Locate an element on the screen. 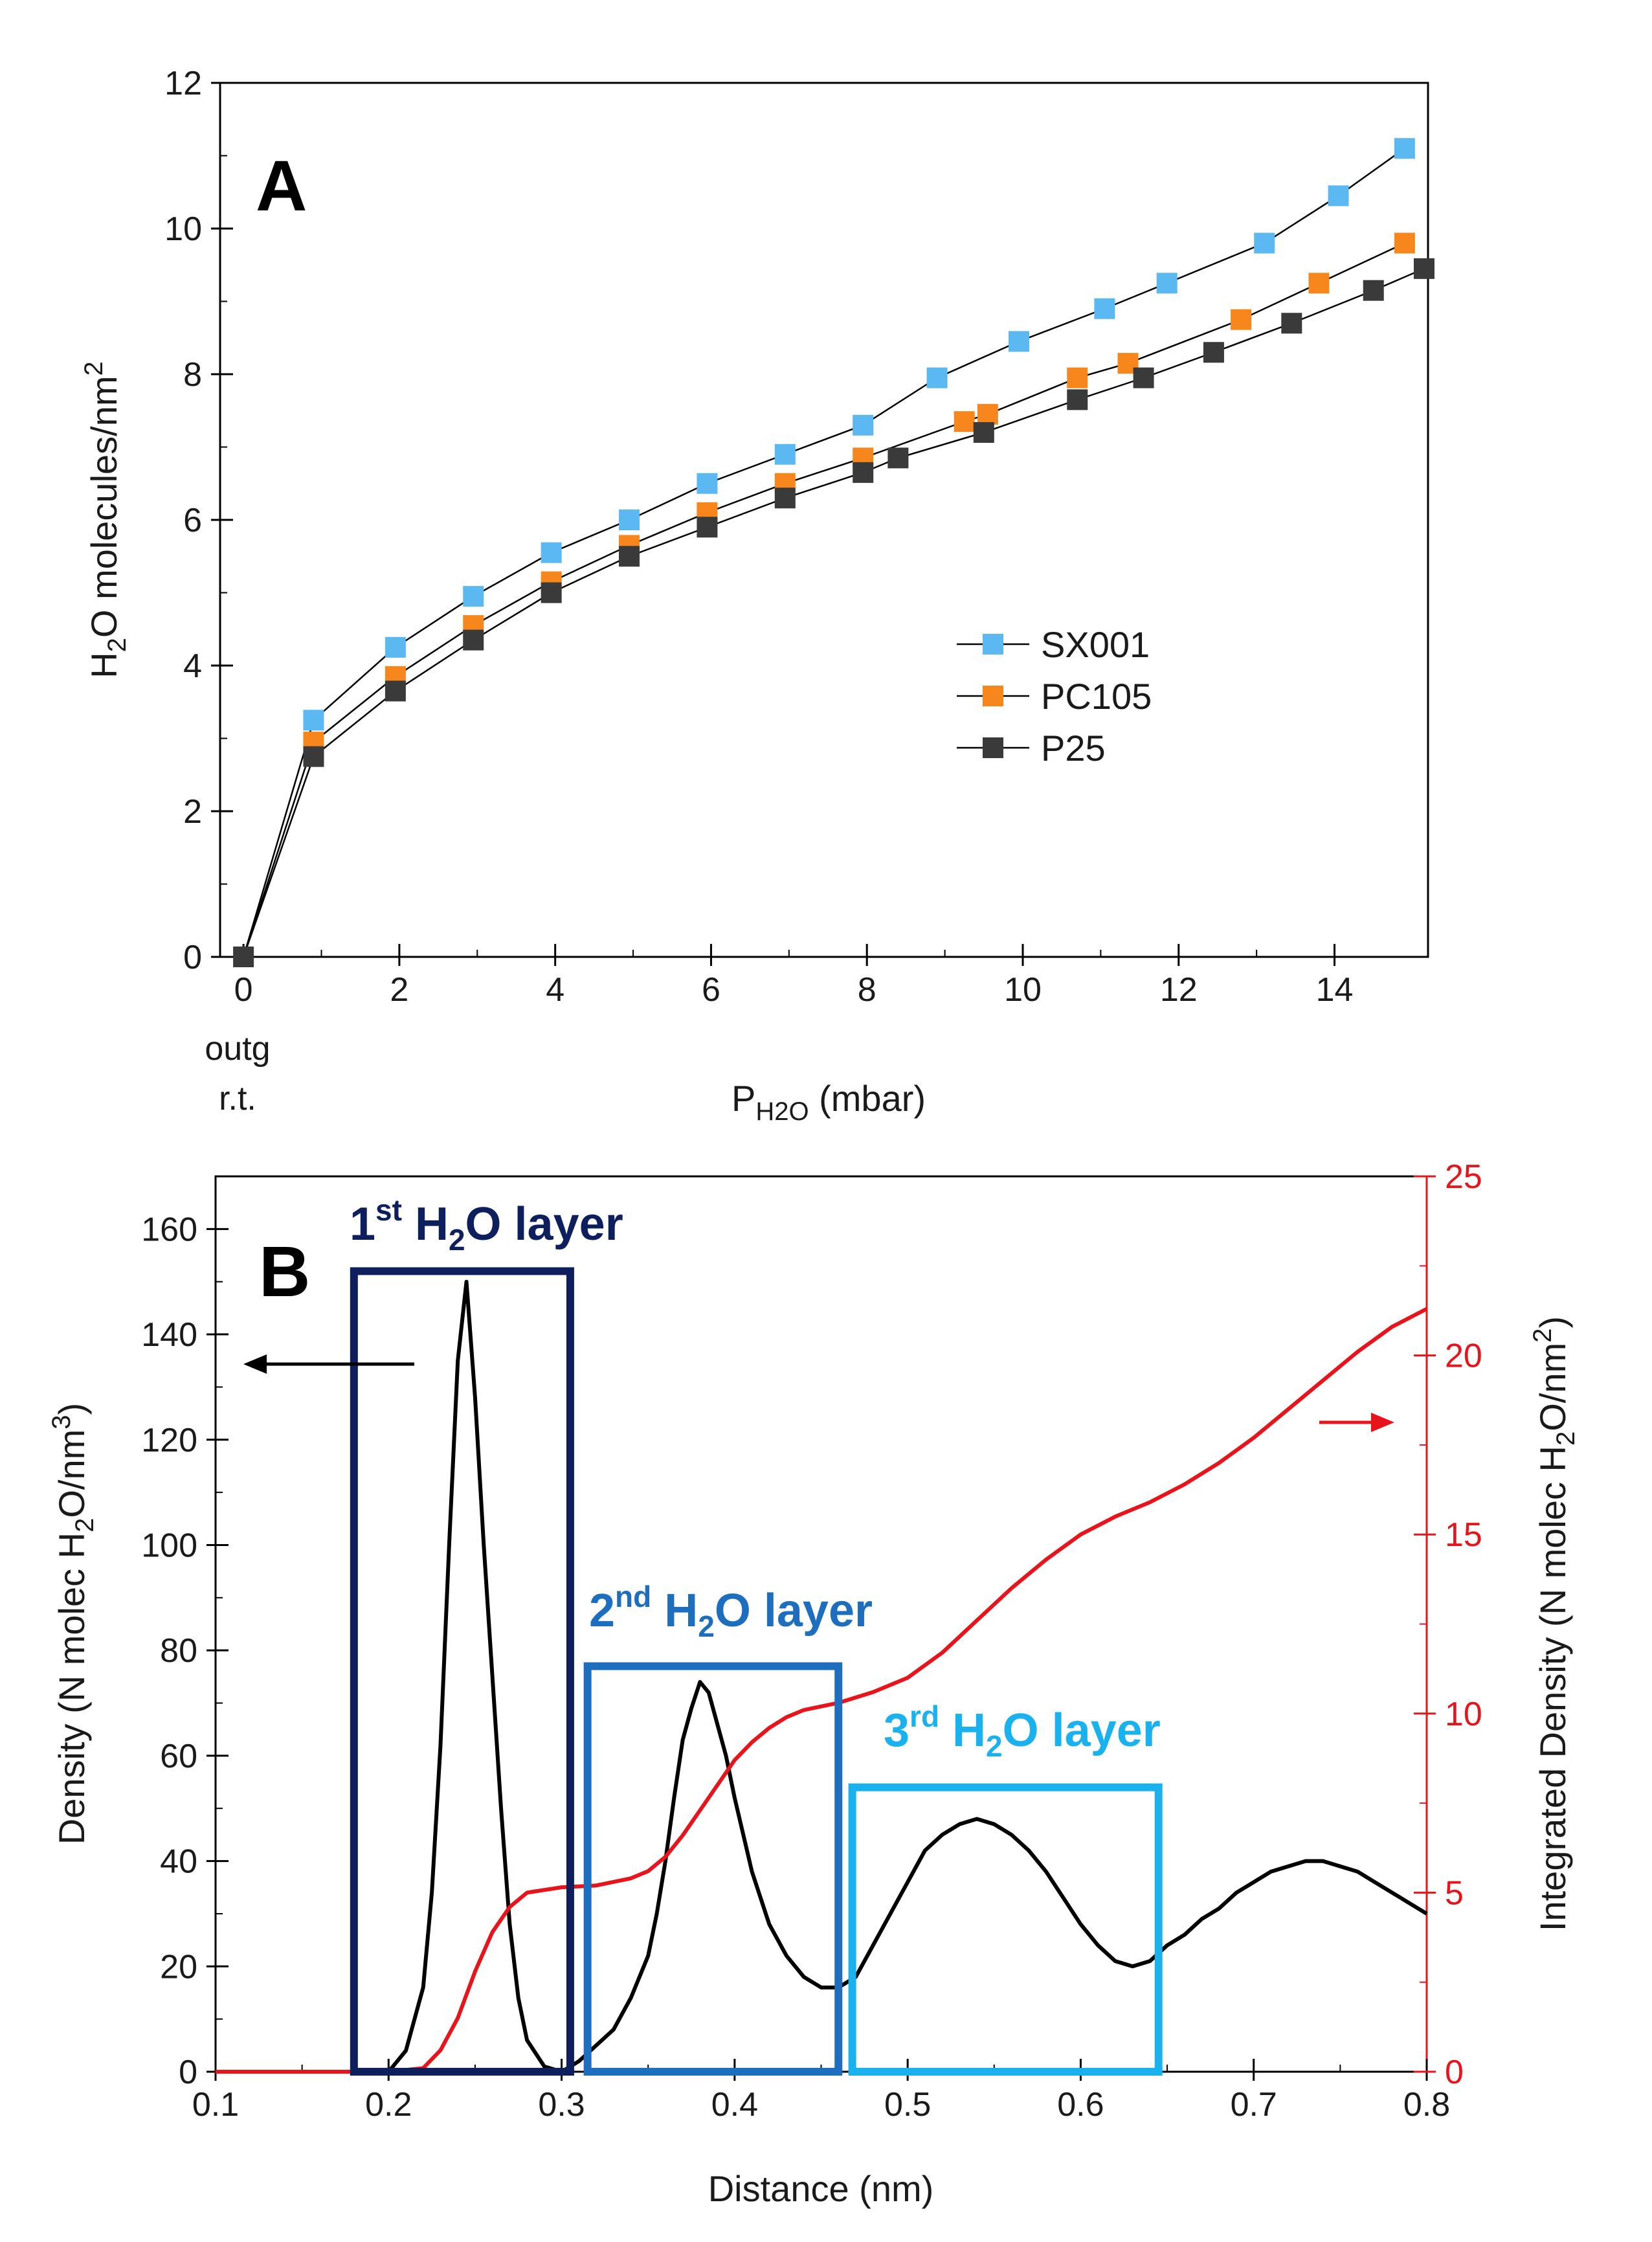 Image resolution: width=1652 pixels, height=2242 pixels. yl-sub: 2 is located at coordinates (85, 1525).